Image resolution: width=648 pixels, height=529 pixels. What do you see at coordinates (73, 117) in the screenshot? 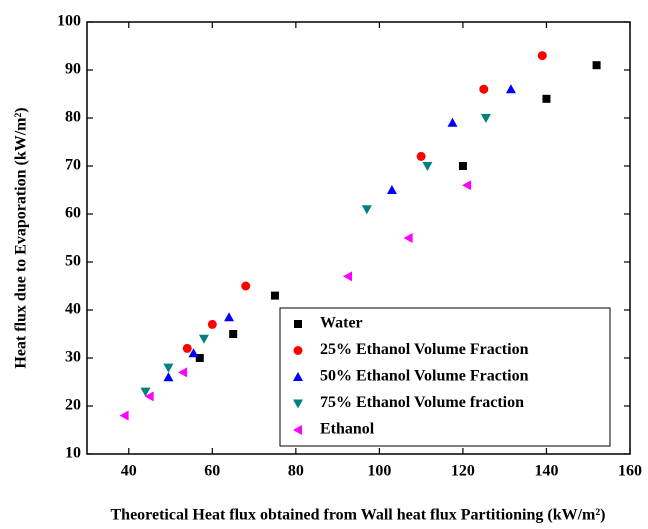
I see `y-tick-label: 80` at bounding box center [73, 117].